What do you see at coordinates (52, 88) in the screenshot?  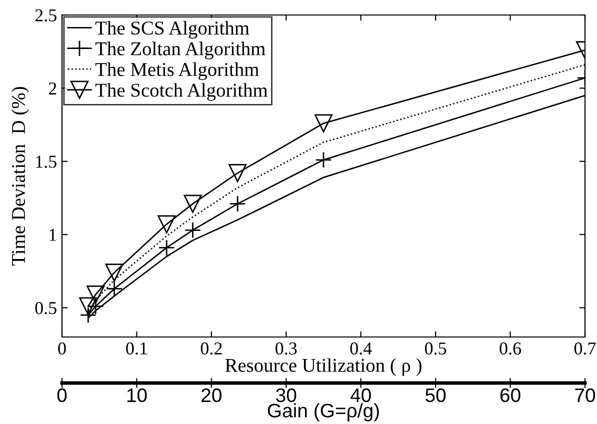 I see `y-tick-label: 2` at bounding box center [52, 88].